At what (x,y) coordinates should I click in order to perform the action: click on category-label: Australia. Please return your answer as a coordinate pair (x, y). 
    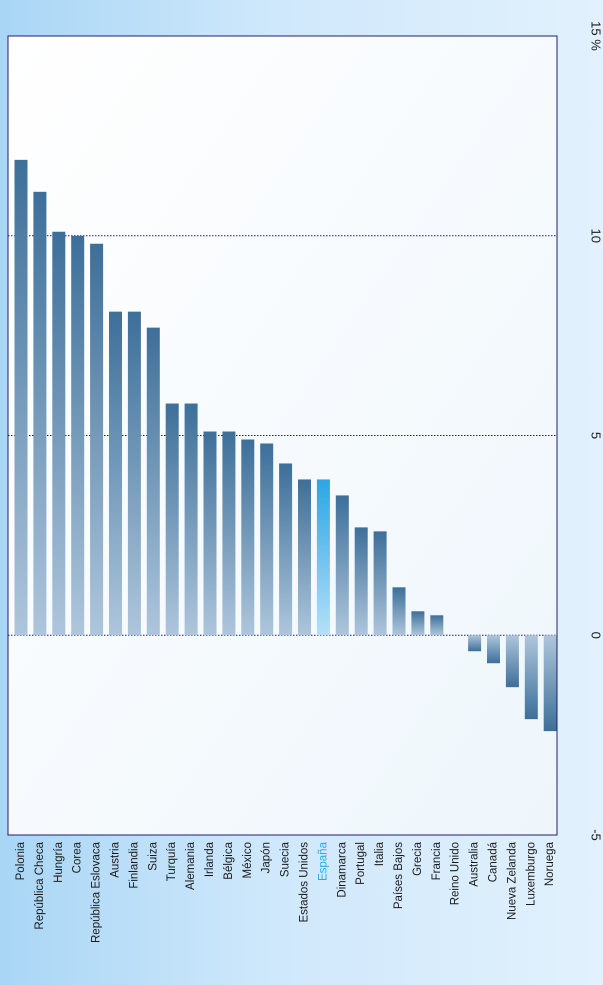
    Looking at the image, I should click on (475, 863).